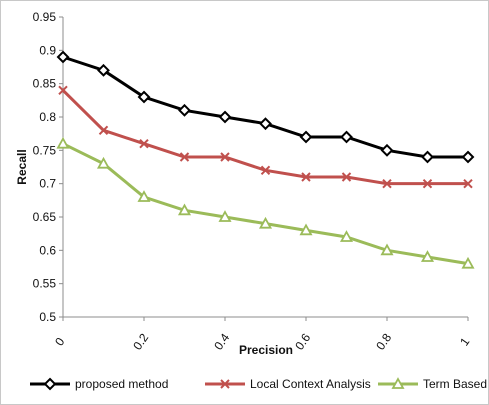 This screenshot has width=489, height=405. What do you see at coordinates (47, 117) in the screenshot?
I see `y-tick-label: 0.8` at bounding box center [47, 117].